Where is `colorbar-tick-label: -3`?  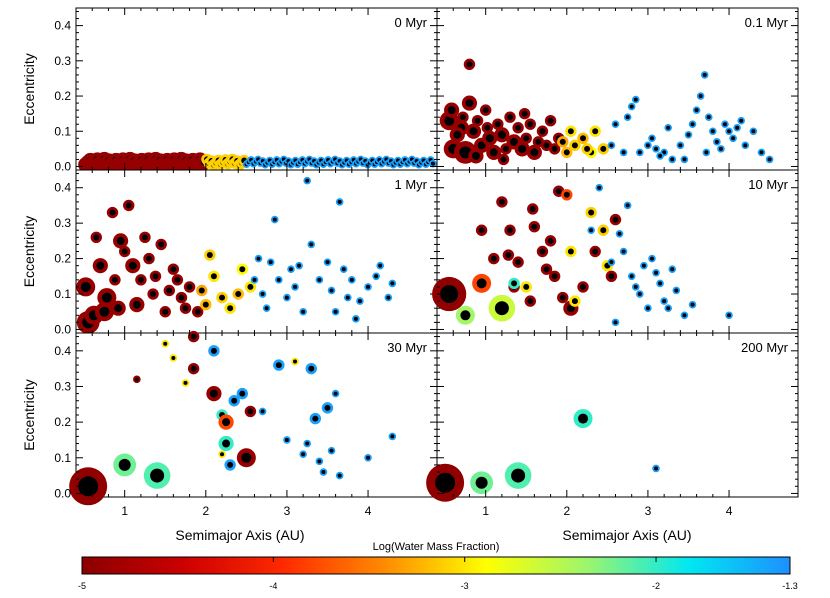
colorbar-tick-label: -3 is located at coordinates (465, 586).